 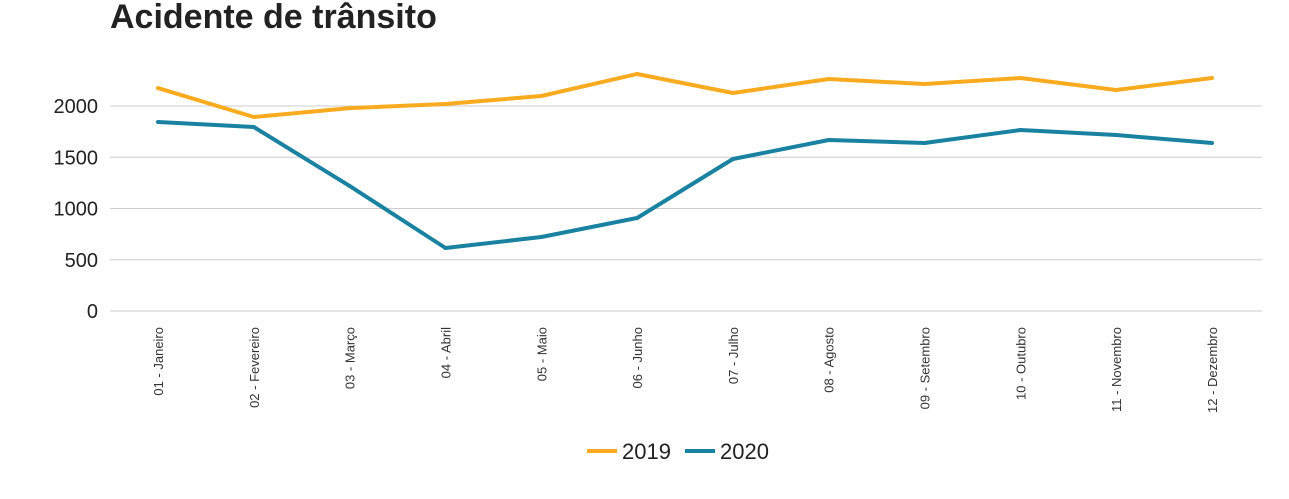 What do you see at coordinates (254, 367) in the screenshot?
I see `x-tick-label: 02 - Fevereiro` at bounding box center [254, 367].